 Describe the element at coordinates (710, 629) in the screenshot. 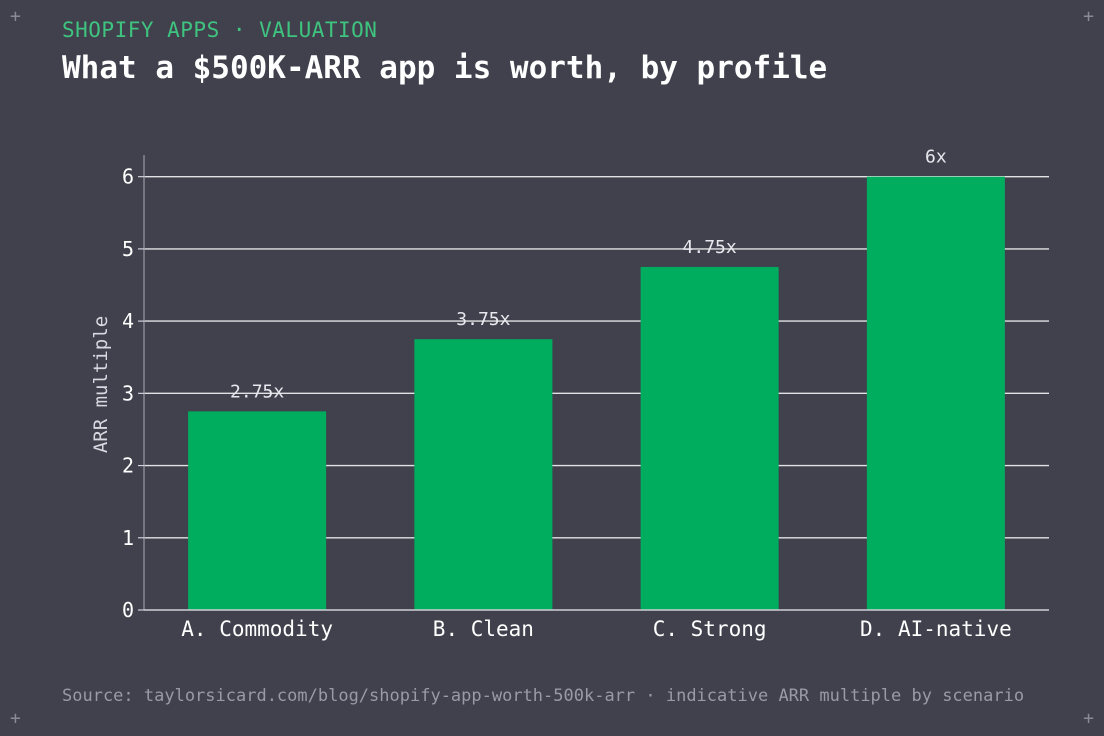

I see `x-tick-label: C. Strong` at that location.